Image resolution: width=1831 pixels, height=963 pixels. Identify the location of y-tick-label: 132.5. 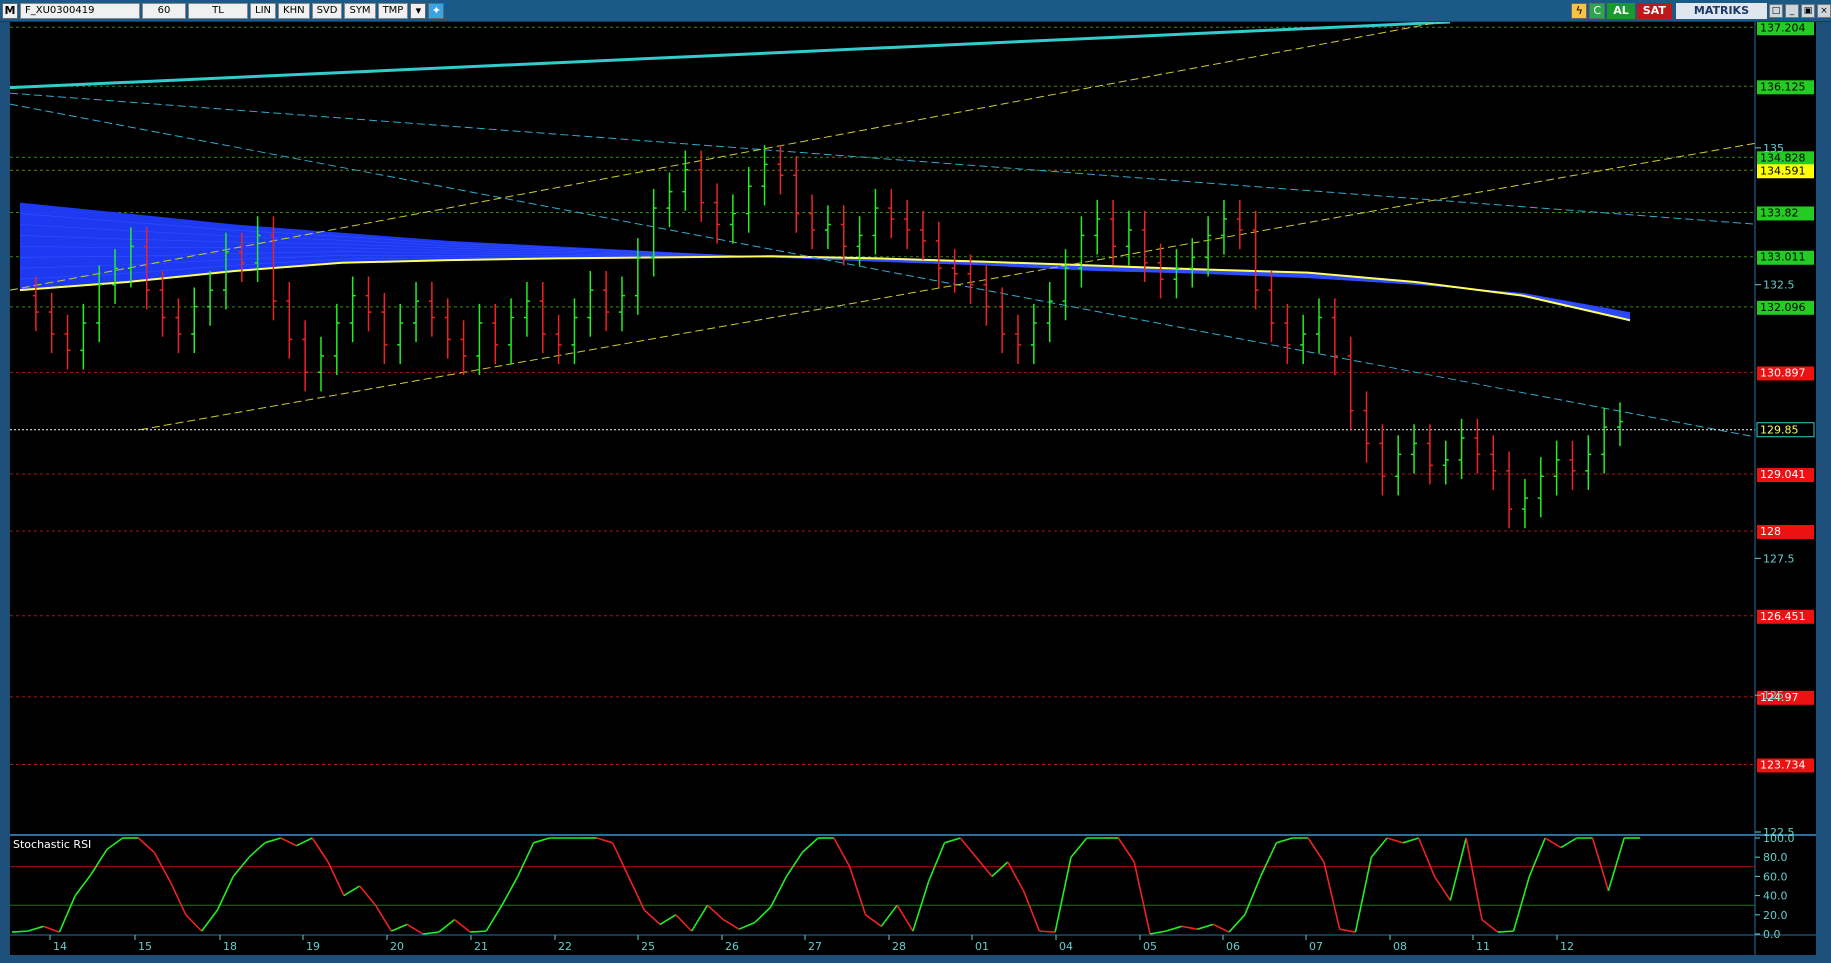
(1779, 285).